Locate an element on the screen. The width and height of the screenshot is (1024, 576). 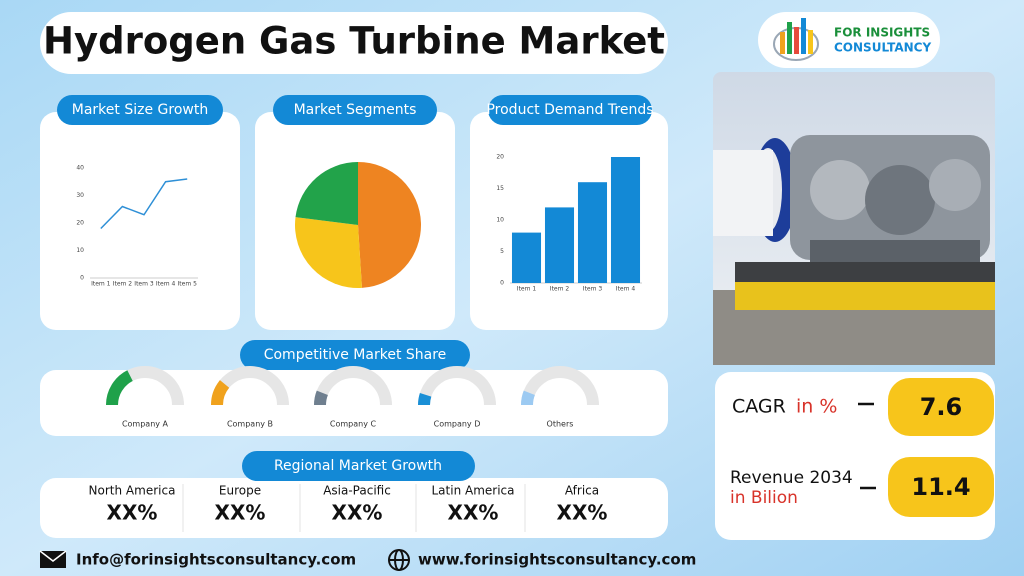
section-label: Regional Market Growth is located at coordinates (358, 466).